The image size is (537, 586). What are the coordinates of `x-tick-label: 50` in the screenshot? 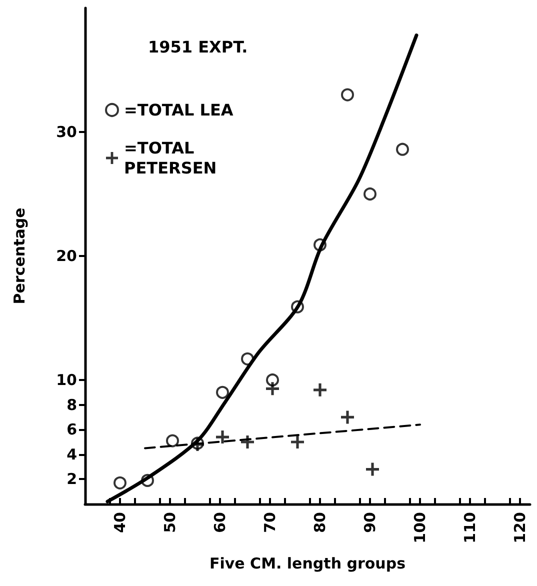 It's located at (170, 522).